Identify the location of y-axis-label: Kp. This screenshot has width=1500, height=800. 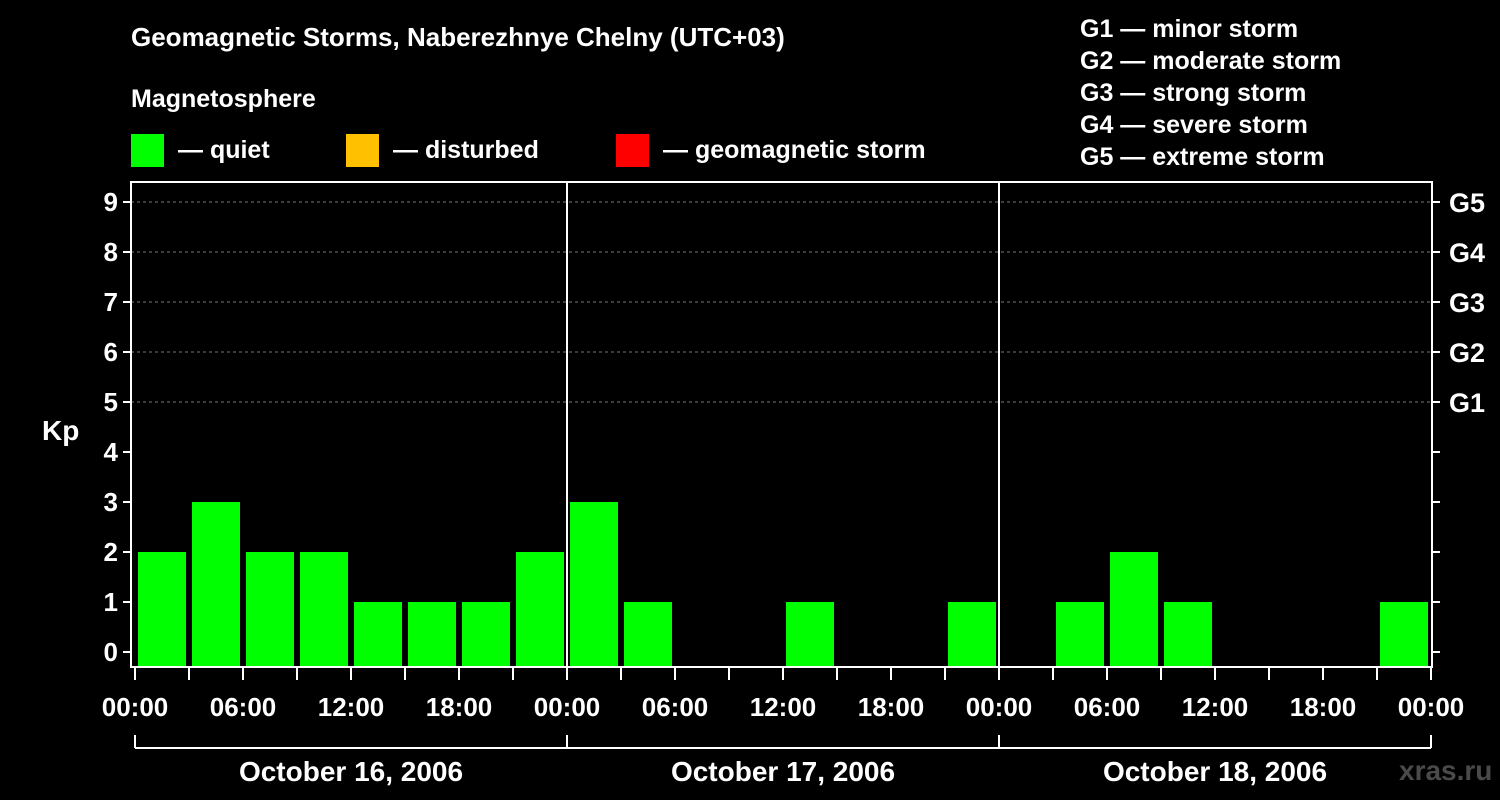
(60, 430).